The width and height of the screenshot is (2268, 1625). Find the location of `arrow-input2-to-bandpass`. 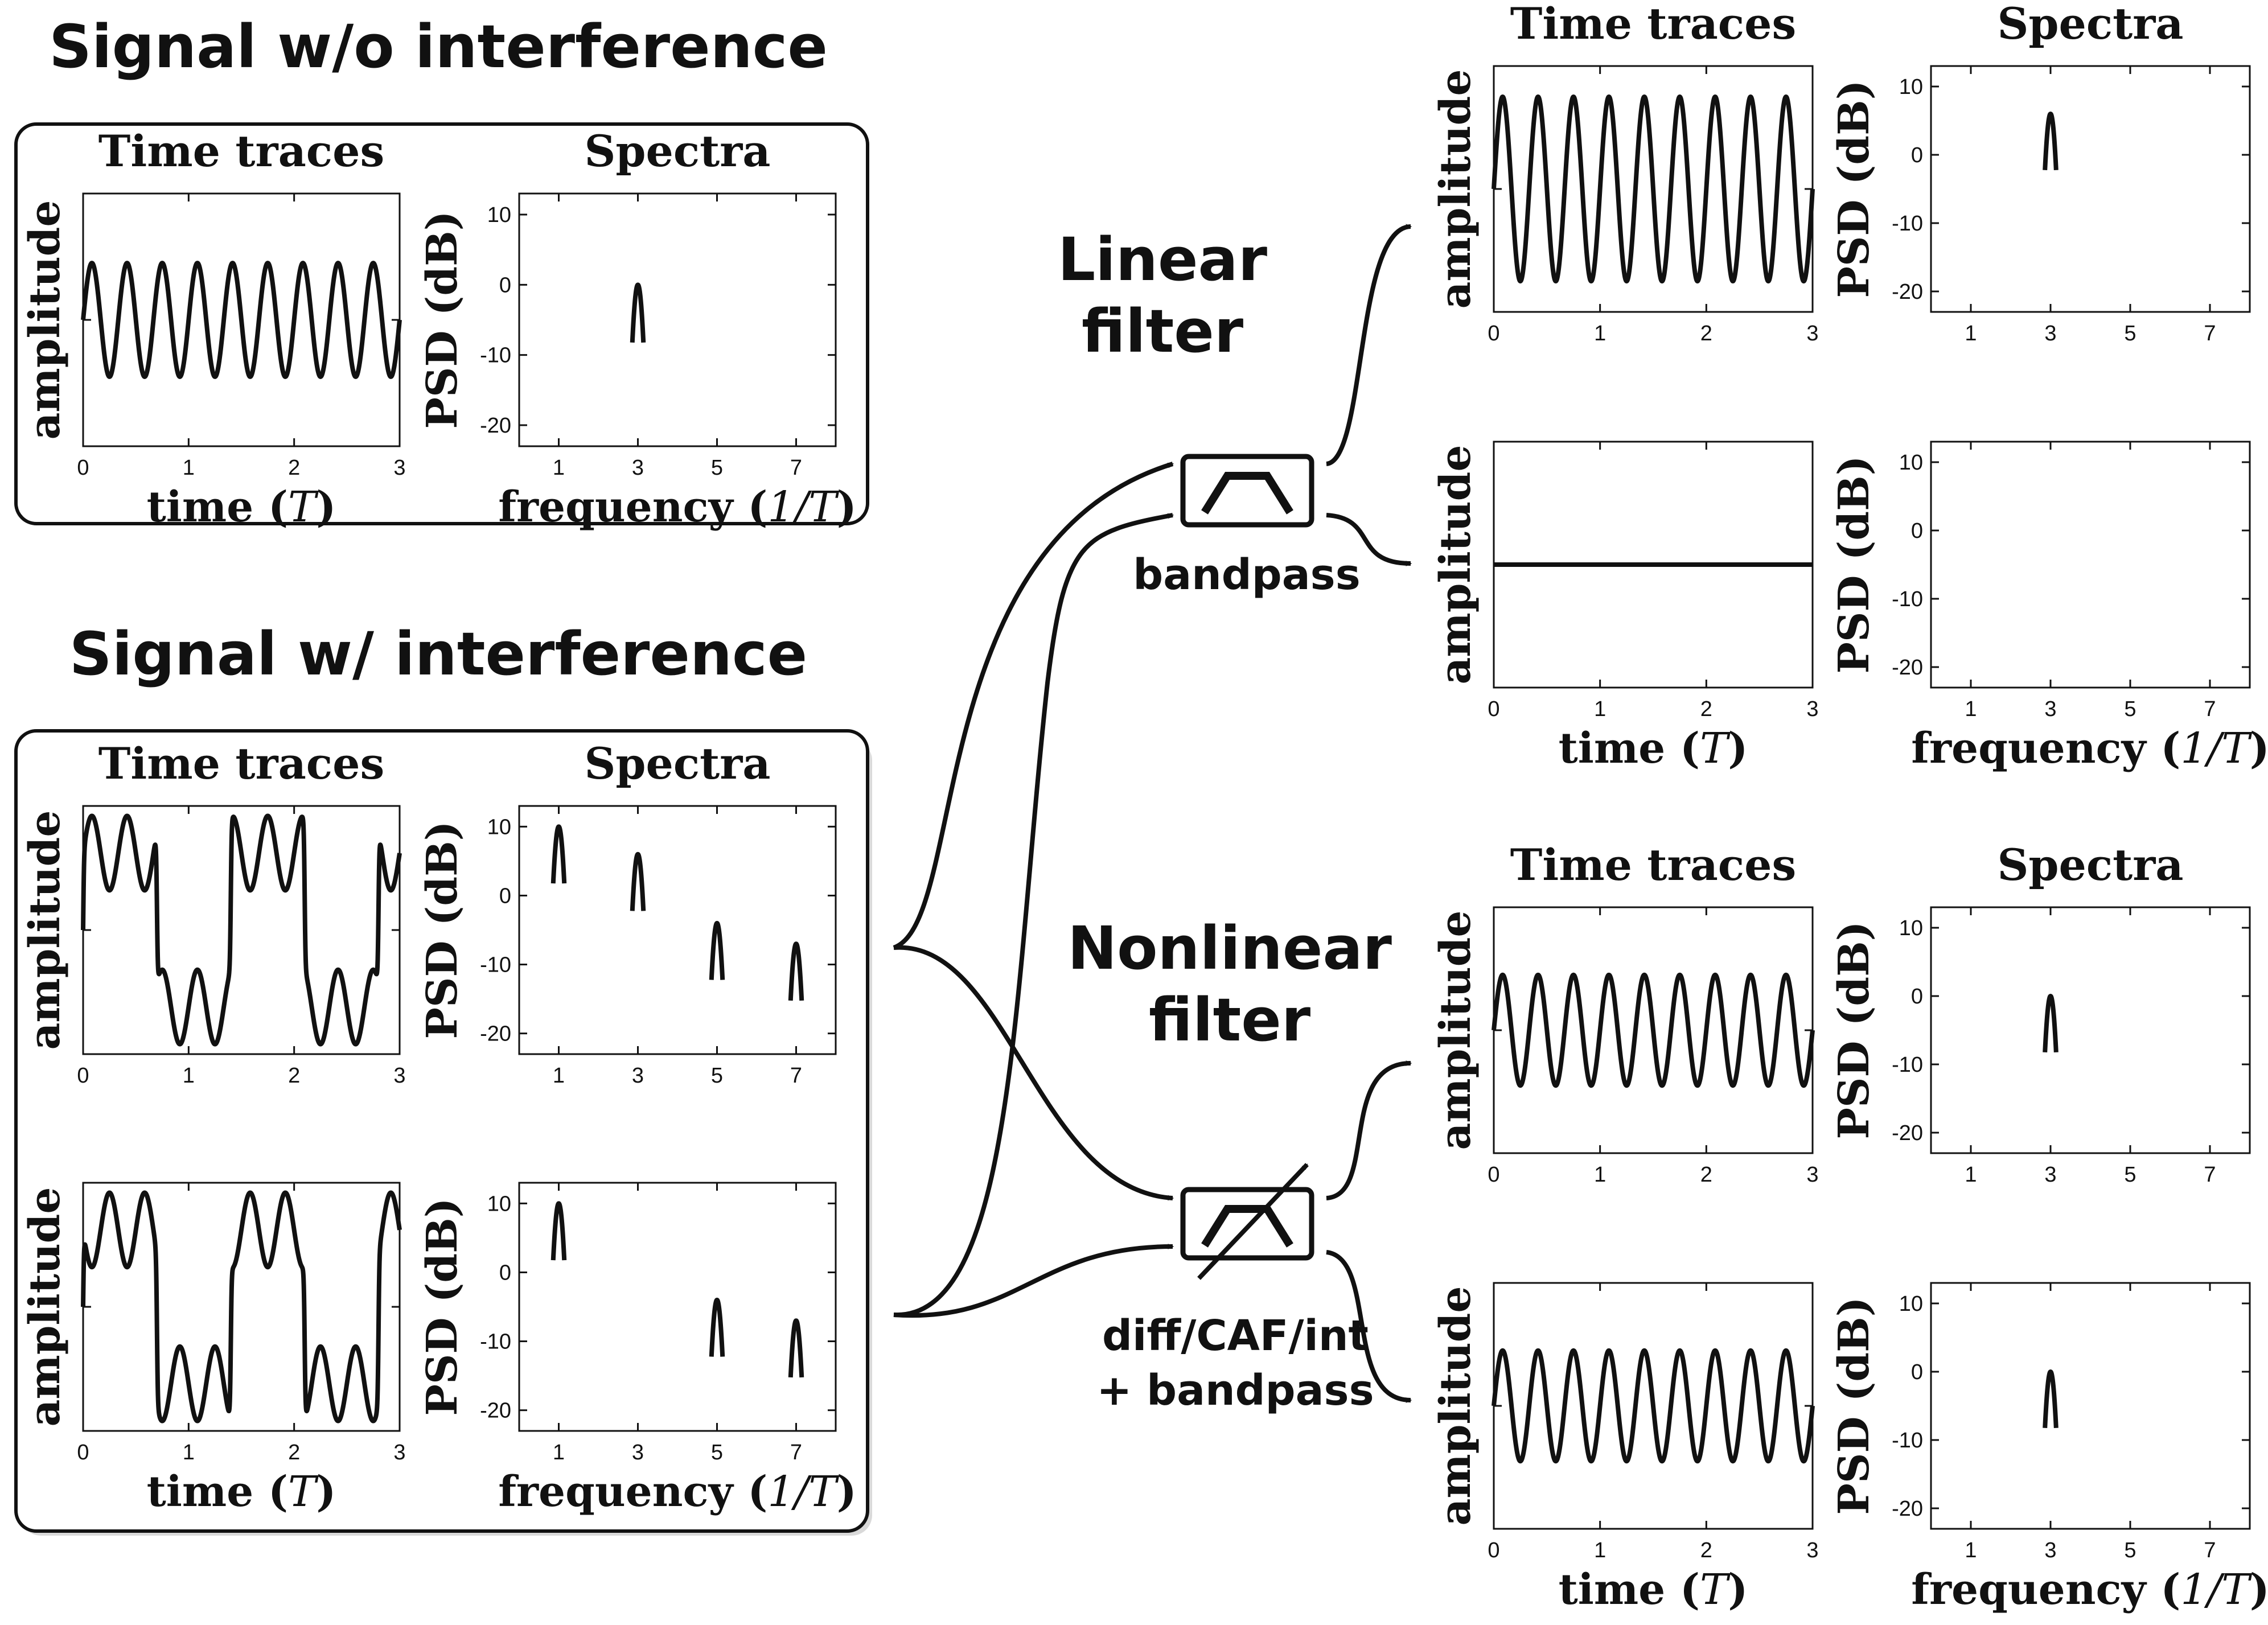

arrow-input2-to-bandpass is located at coordinates (1033, 916).